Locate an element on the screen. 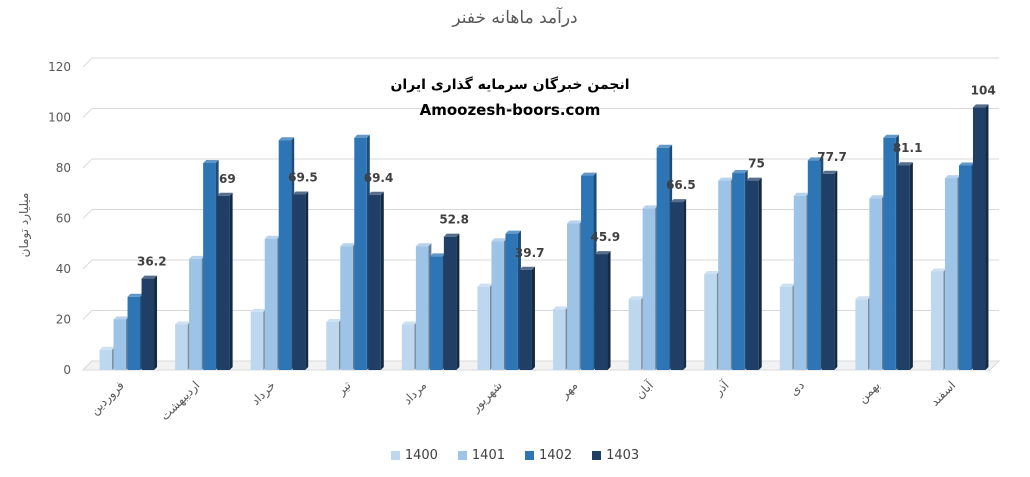 The image size is (1030, 477). legend-item: 1402 is located at coordinates (548, 455).